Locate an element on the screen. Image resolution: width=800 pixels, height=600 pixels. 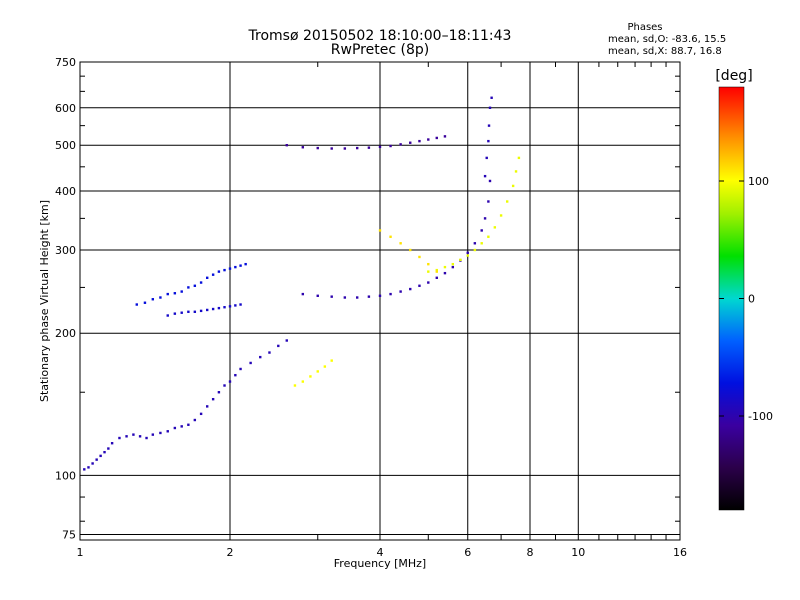
colorbar-label: [deg] is located at coordinates (733, 76).